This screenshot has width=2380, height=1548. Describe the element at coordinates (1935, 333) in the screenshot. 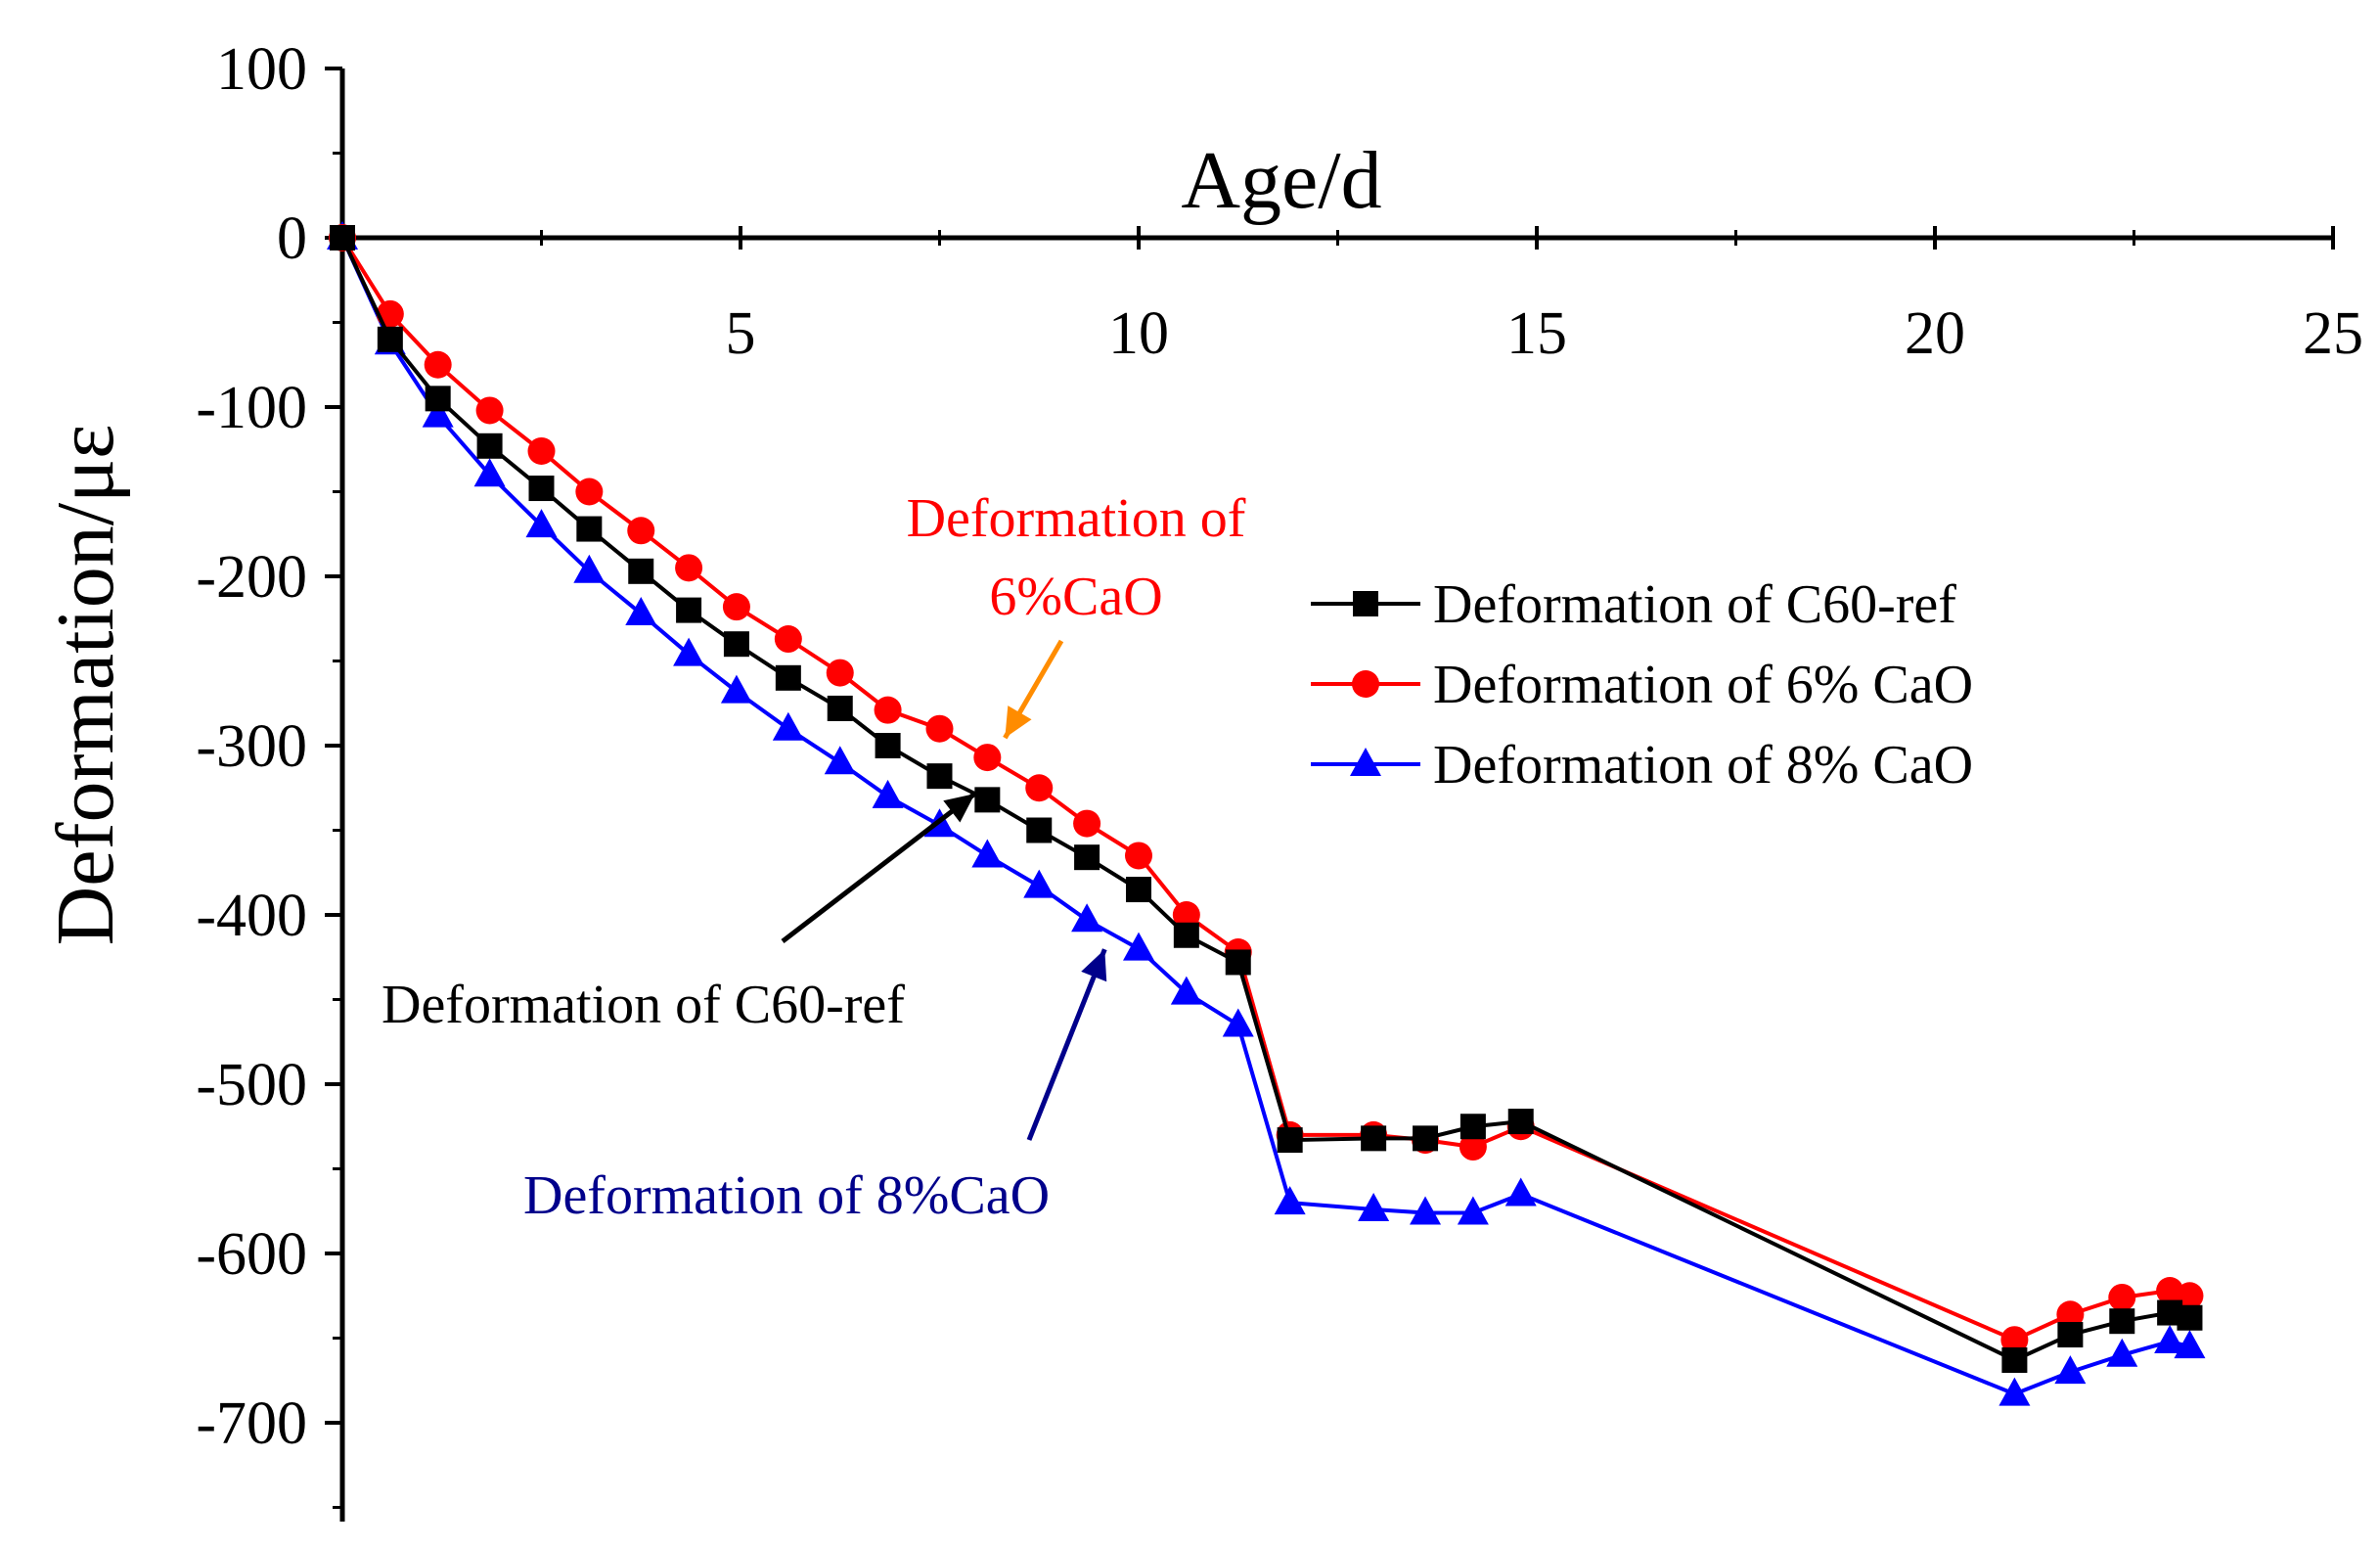

I see `x-tick-label: 20` at that location.